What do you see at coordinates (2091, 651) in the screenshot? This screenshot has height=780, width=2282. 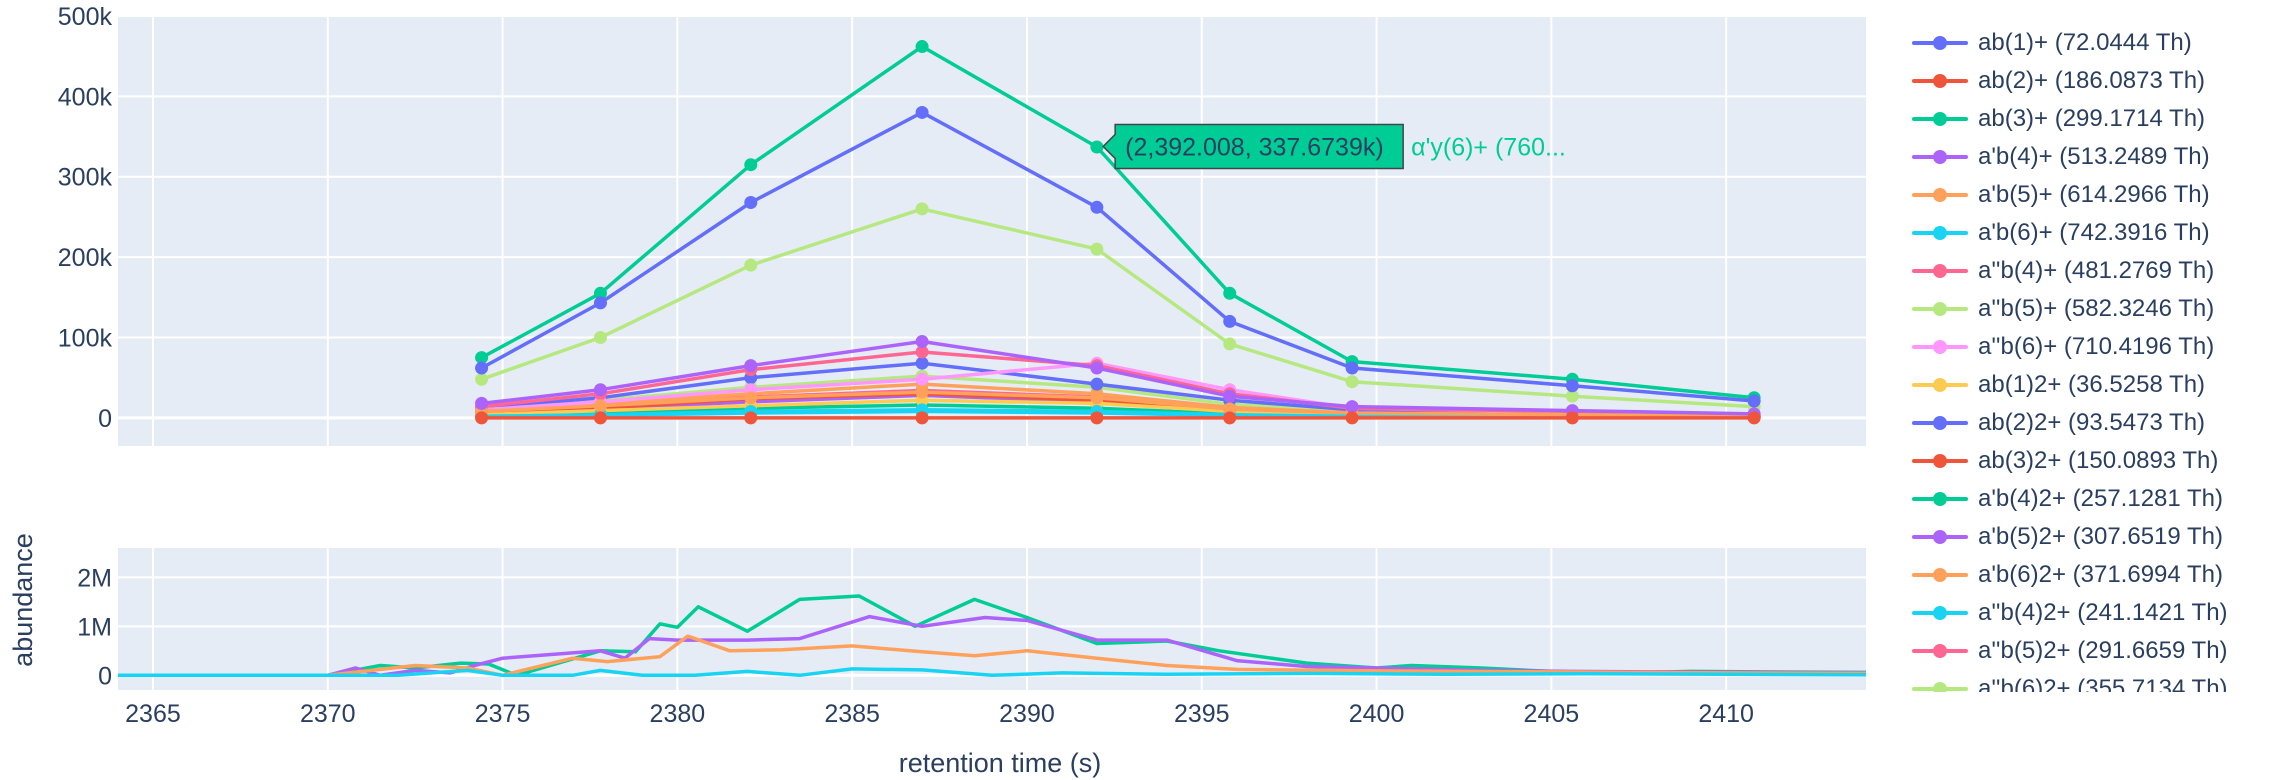 I see `legend-item: a''b(5)2+ (291.6659 Th)` at bounding box center [2091, 651].